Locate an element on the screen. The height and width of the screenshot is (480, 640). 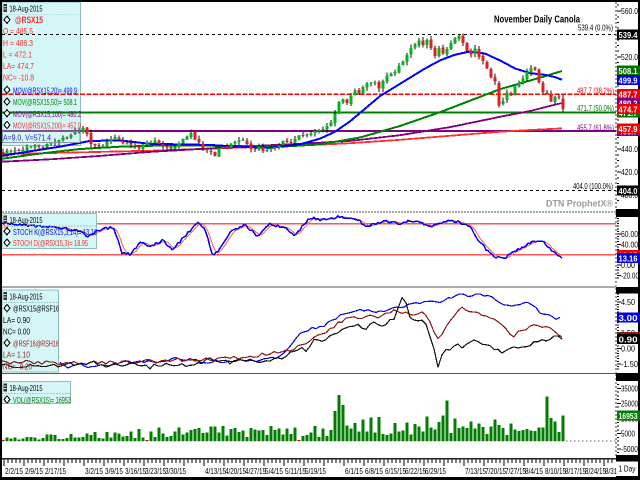
svg-text: 2/17/15 is located at coordinates (55, 471).